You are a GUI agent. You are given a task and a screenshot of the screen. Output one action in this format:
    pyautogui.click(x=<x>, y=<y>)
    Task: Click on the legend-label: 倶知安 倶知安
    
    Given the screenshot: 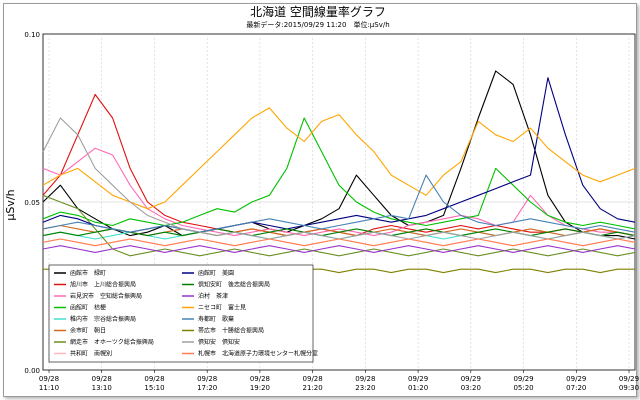 What is the action you would take?
    pyautogui.click(x=219, y=342)
    